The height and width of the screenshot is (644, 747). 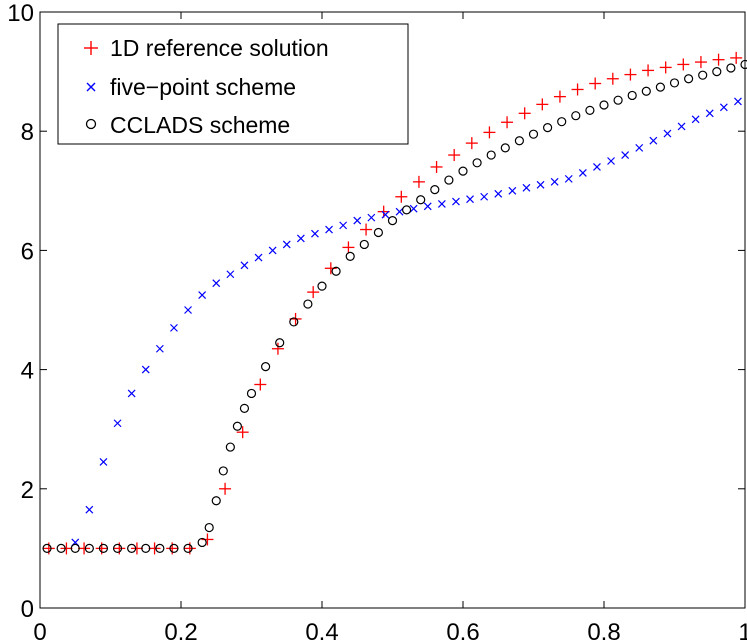 What do you see at coordinates (603, 631) in the screenshot?
I see `x-tick-label: 0.8` at bounding box center [603, 631].